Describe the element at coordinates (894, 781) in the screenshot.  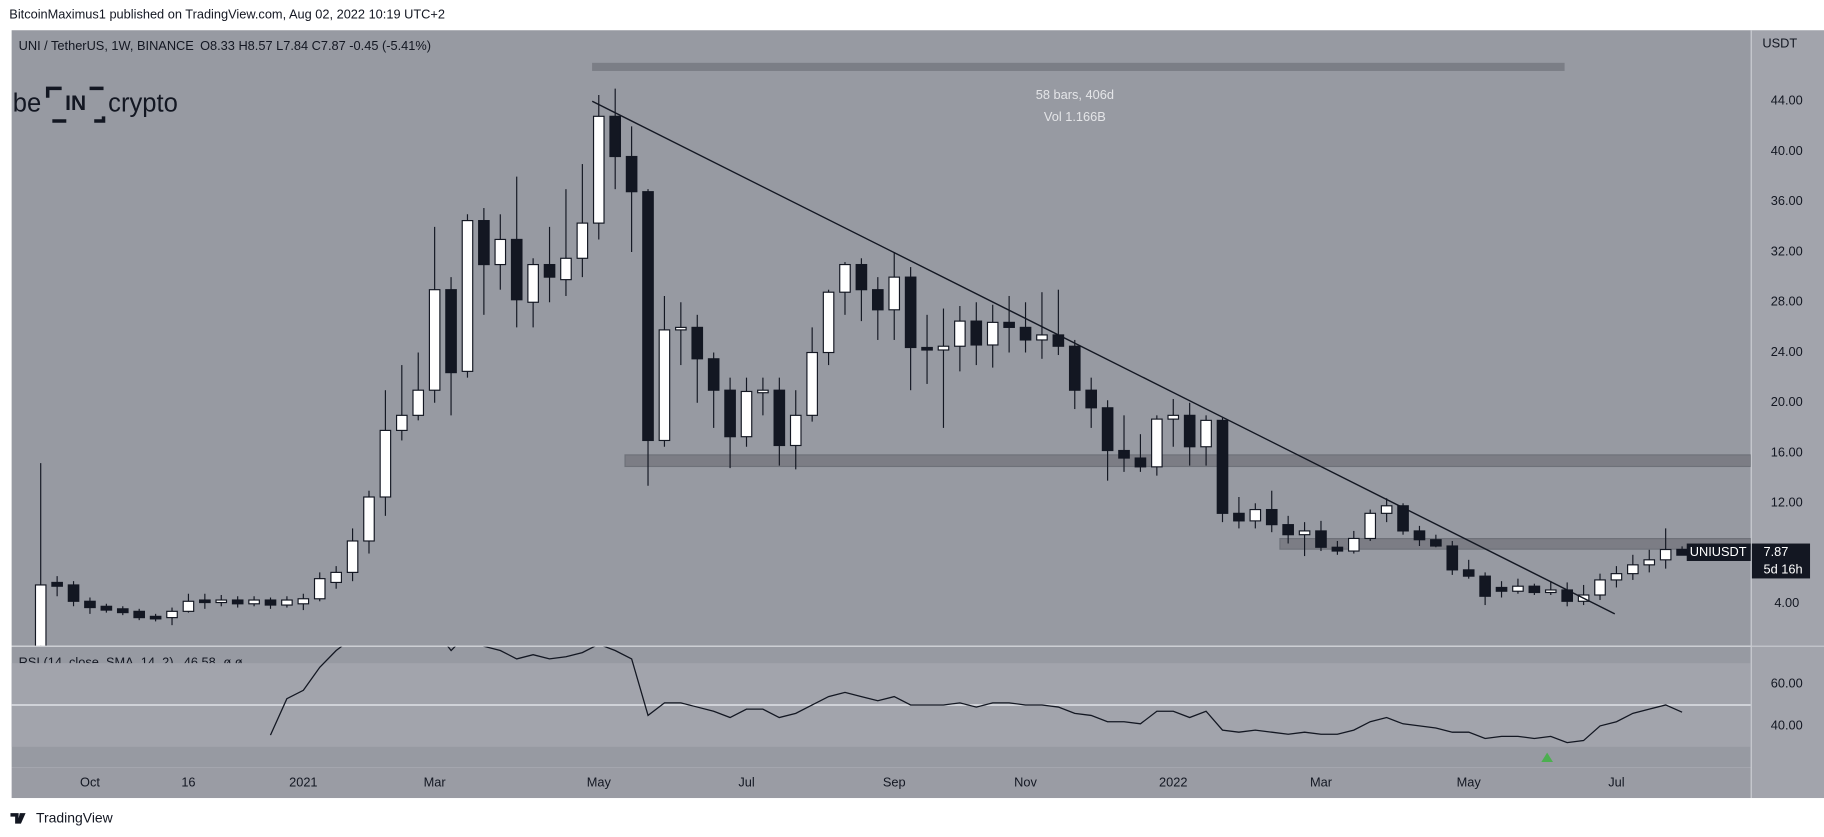
I see `x-tick-label: Sep` at that location.